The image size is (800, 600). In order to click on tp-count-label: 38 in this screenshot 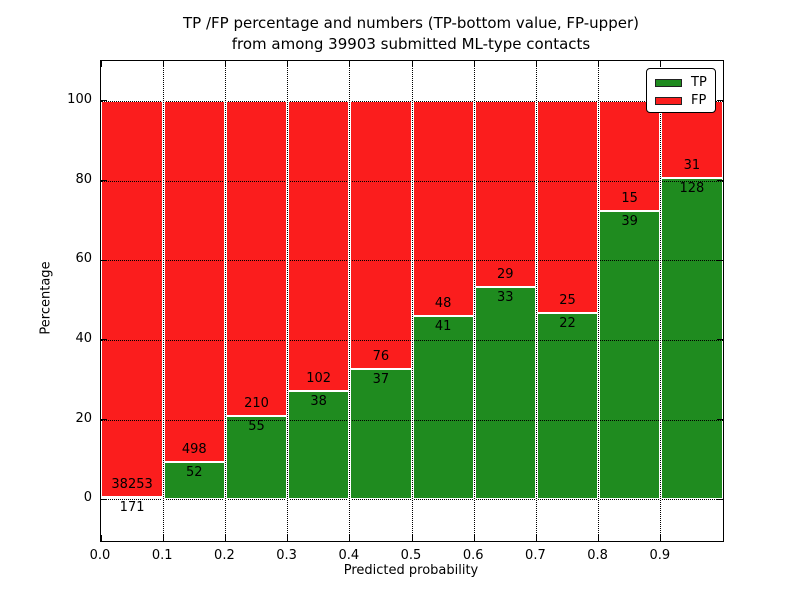, I will do `click(318, 402)`.